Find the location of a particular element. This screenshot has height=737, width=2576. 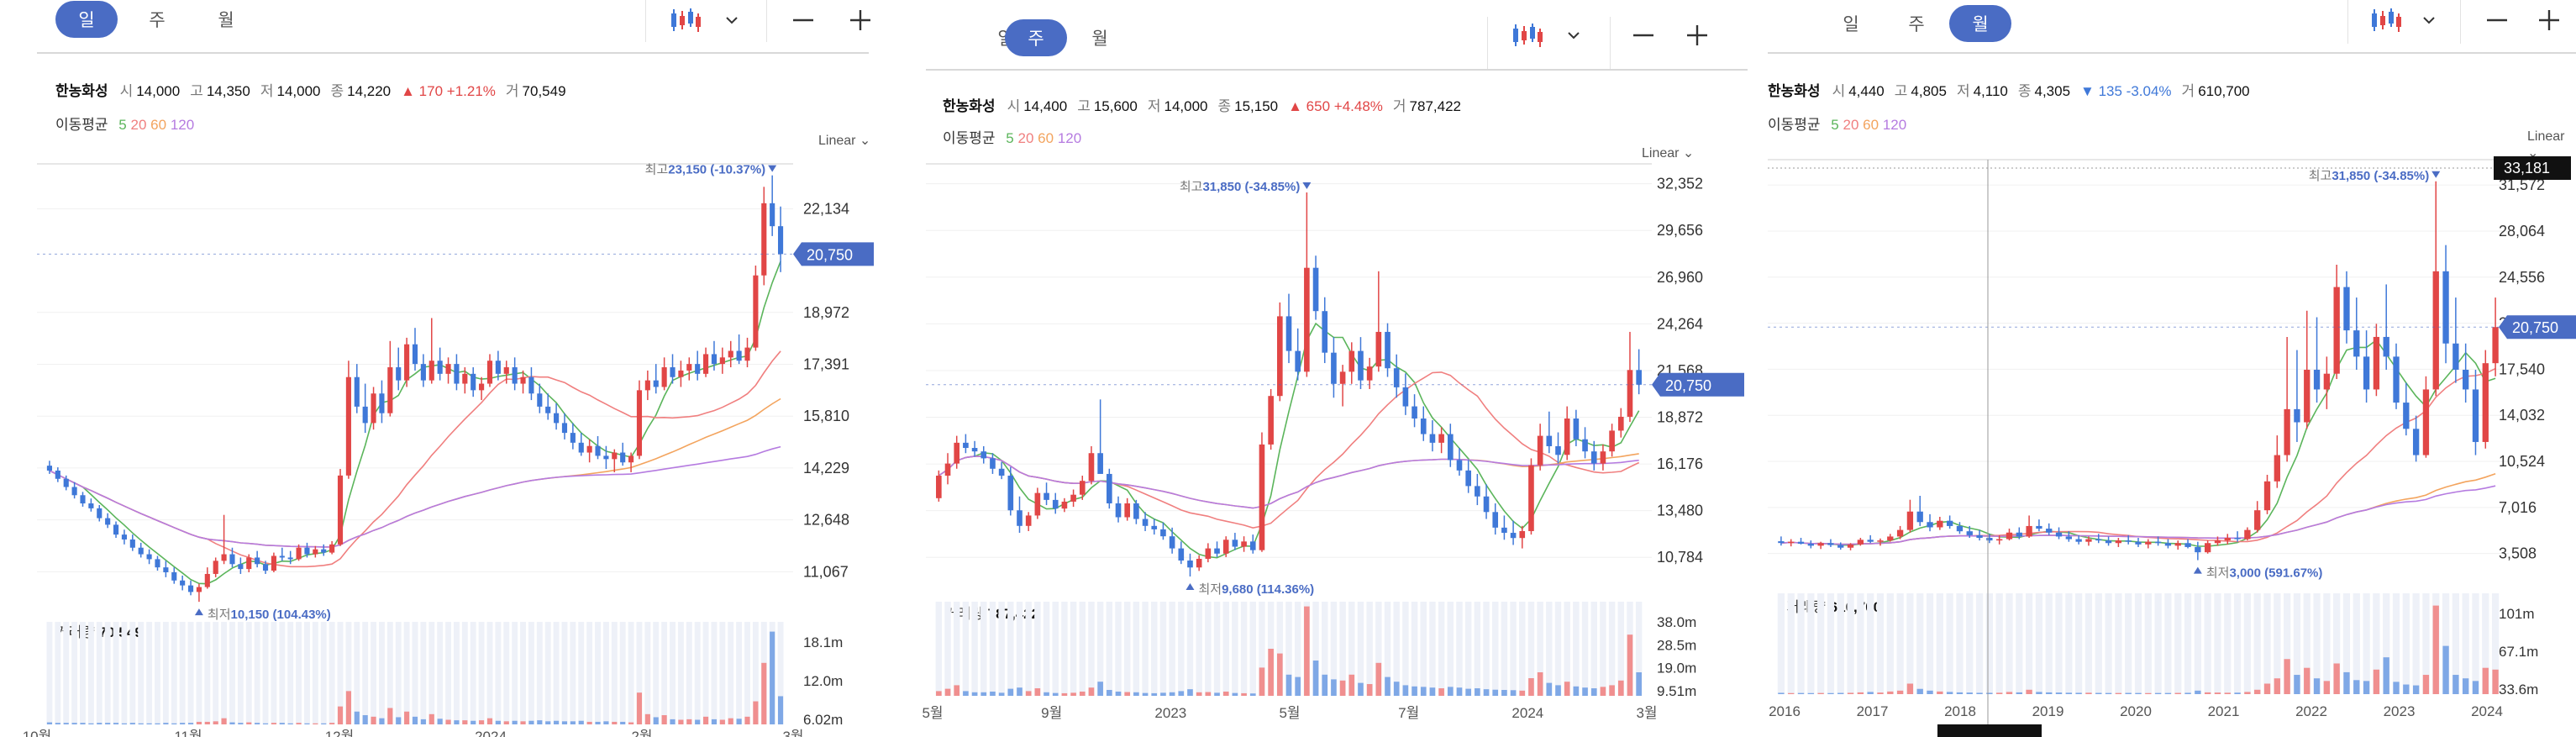

ma60-label: 60 is located at coordinates (1046, 138).